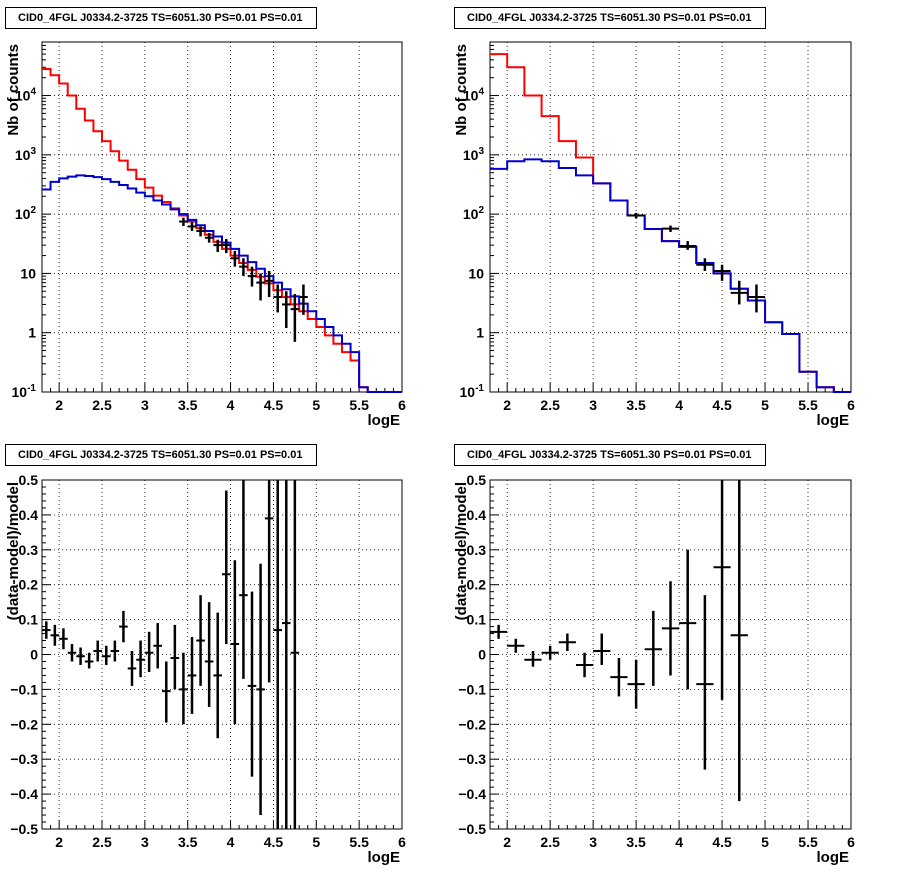 This screenshot has height=875, width=898. What do you see at coordinates (13, 551) in the screenshot?
I see `y-axis-label: (data-model)/model` at bounding box center [13, 551].